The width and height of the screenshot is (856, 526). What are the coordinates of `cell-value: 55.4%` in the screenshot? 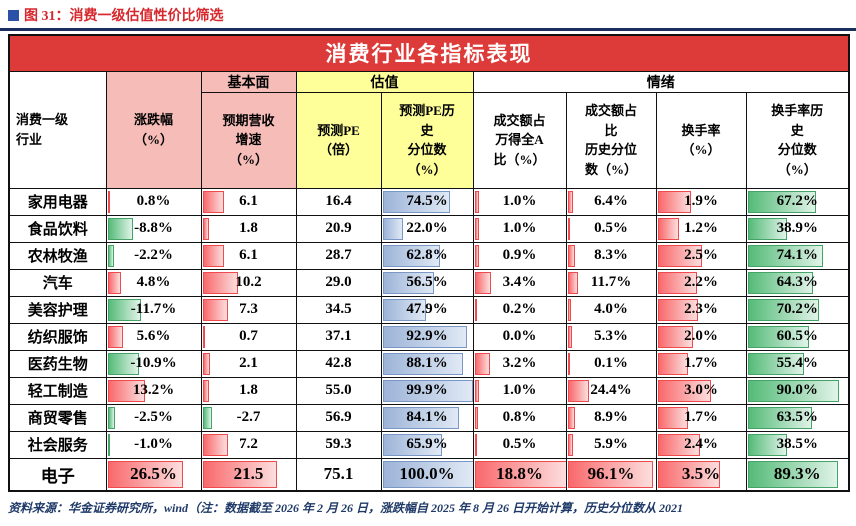 It's located at (797, 363).